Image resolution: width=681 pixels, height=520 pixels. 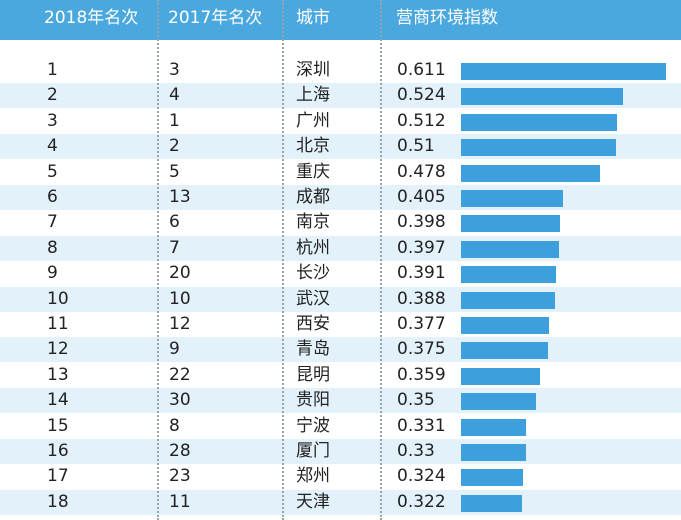 What do you see at coordinates (313, 324) in the screenshot?
I see `city-cell: 西安` at bounding box center [313, 324].